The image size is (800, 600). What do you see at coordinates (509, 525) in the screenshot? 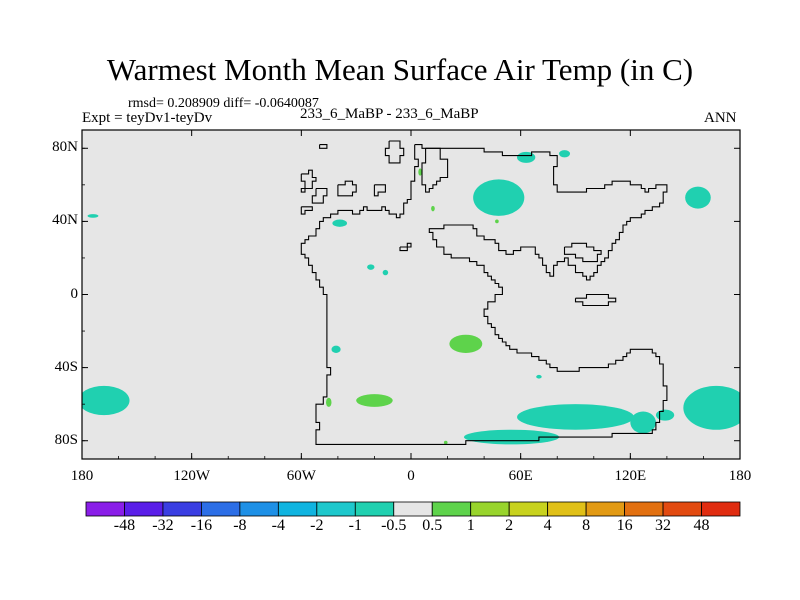
I see `colorbar-label-10: 2` at bounding box center [509, 525].